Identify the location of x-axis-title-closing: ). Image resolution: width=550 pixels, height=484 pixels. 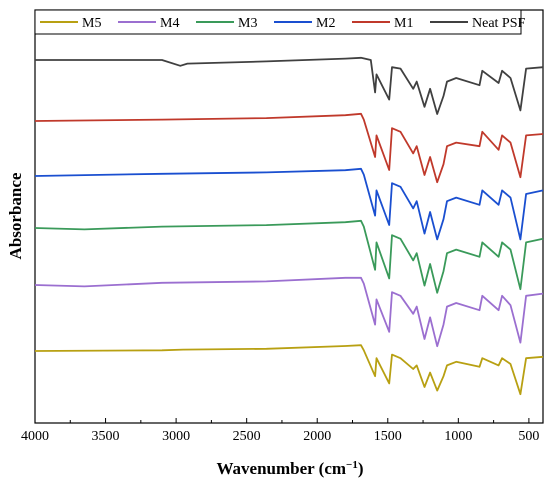
(361, 468).